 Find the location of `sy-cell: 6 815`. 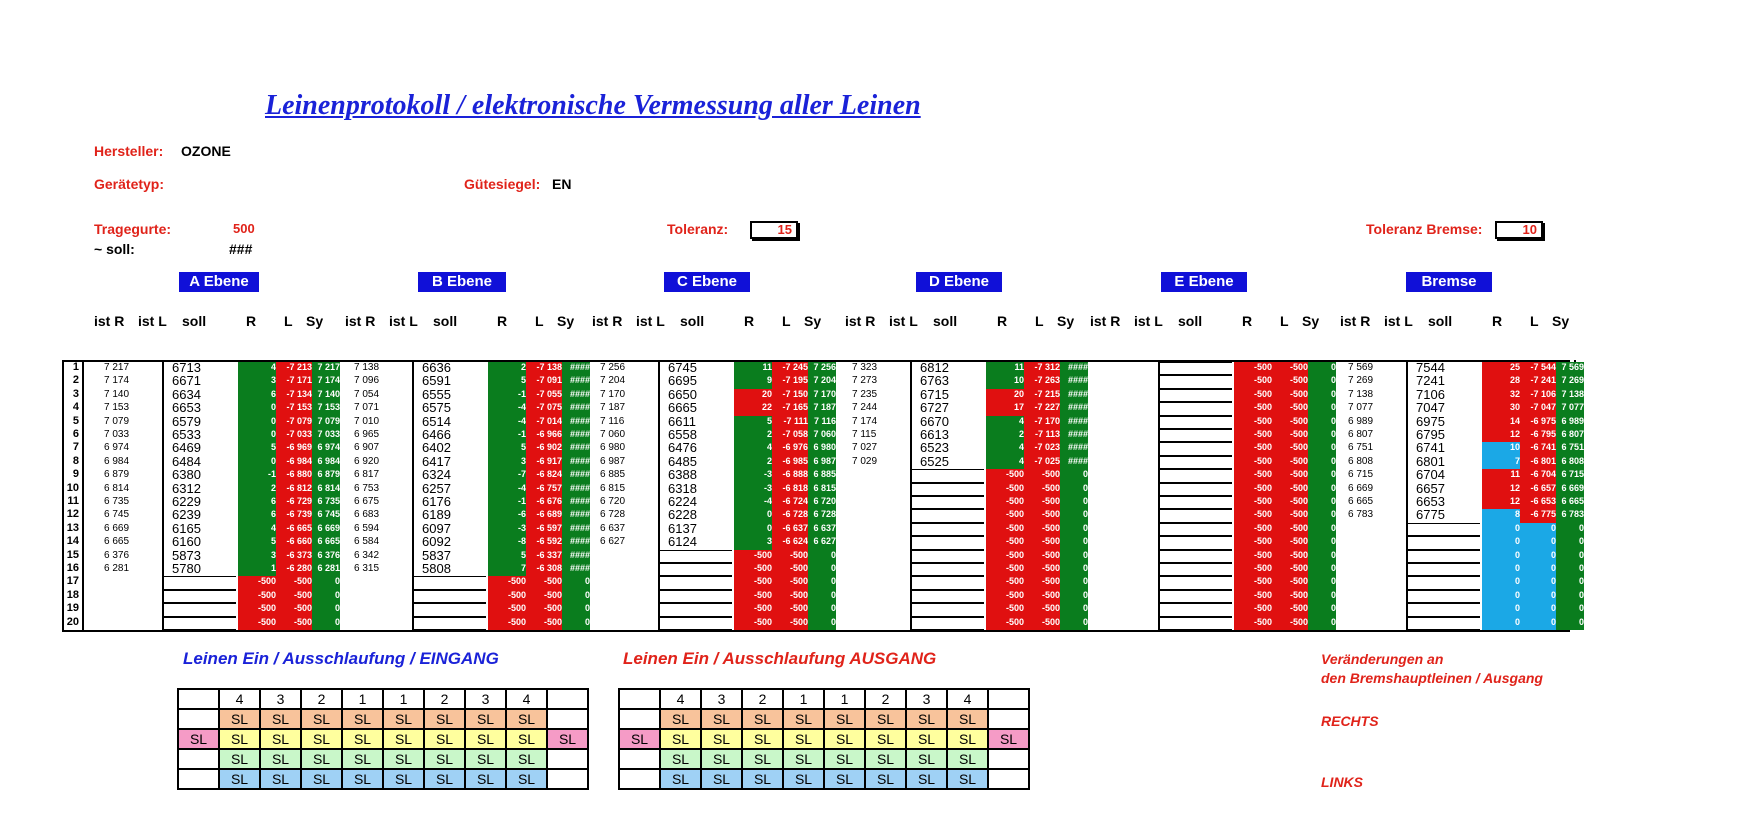

sy-cell: 6 815 is located at coordinates (822, 489).